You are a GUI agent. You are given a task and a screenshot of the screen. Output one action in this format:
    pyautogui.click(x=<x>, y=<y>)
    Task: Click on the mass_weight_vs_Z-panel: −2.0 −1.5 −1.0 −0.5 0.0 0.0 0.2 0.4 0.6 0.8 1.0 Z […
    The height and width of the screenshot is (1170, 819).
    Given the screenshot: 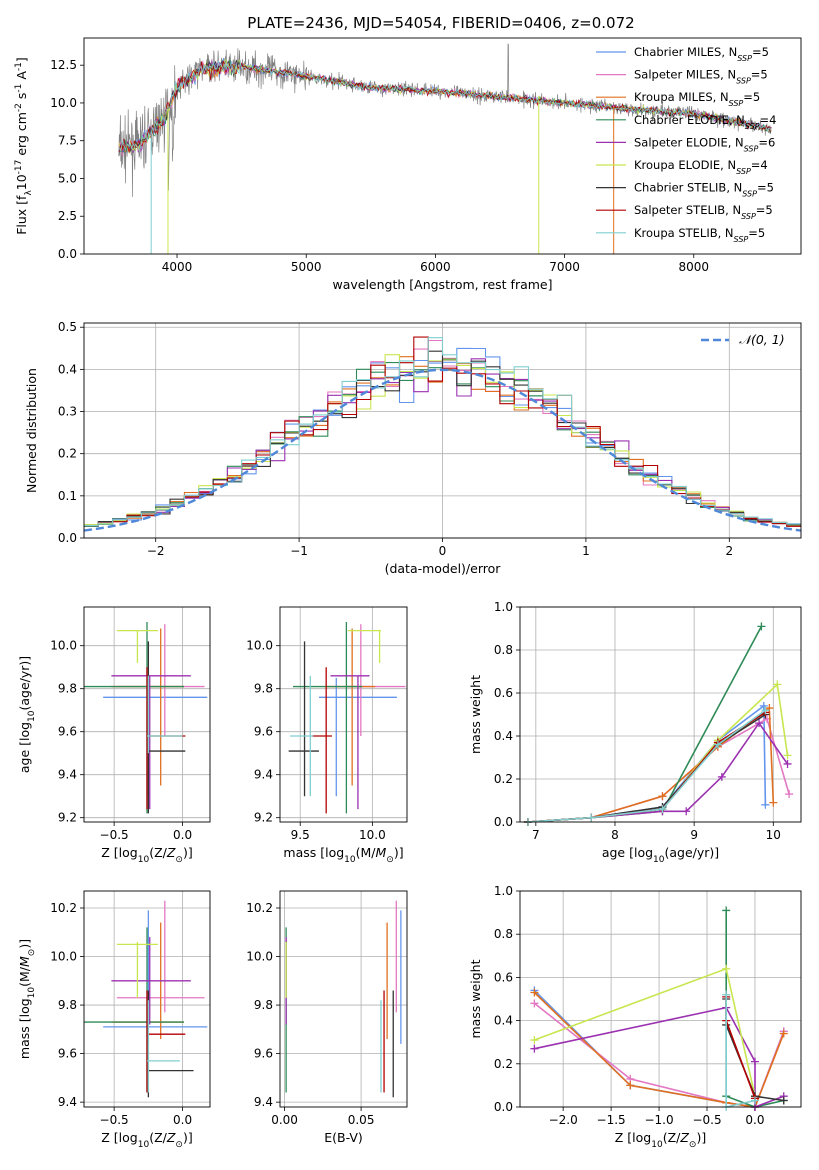 What is the action you would take?
    pyautogui.click(x=635, y=1017)
    